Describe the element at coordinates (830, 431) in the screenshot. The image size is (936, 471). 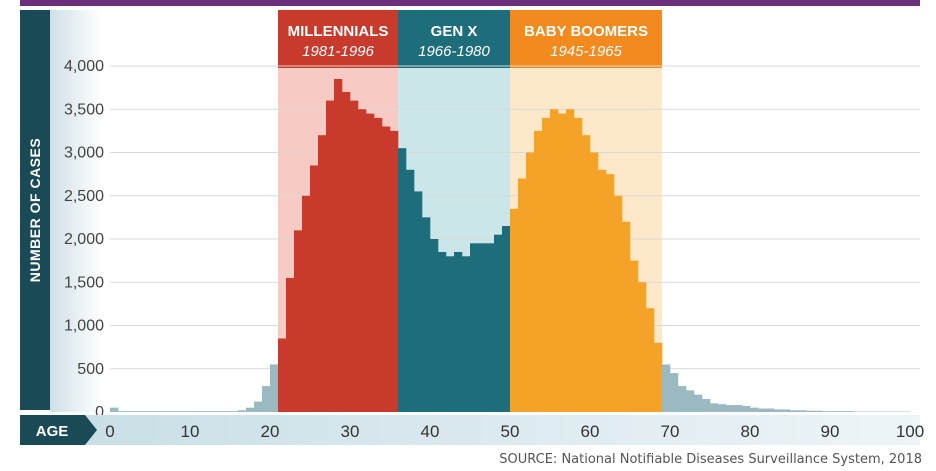
I see `x-tick-label: 90` at that location.